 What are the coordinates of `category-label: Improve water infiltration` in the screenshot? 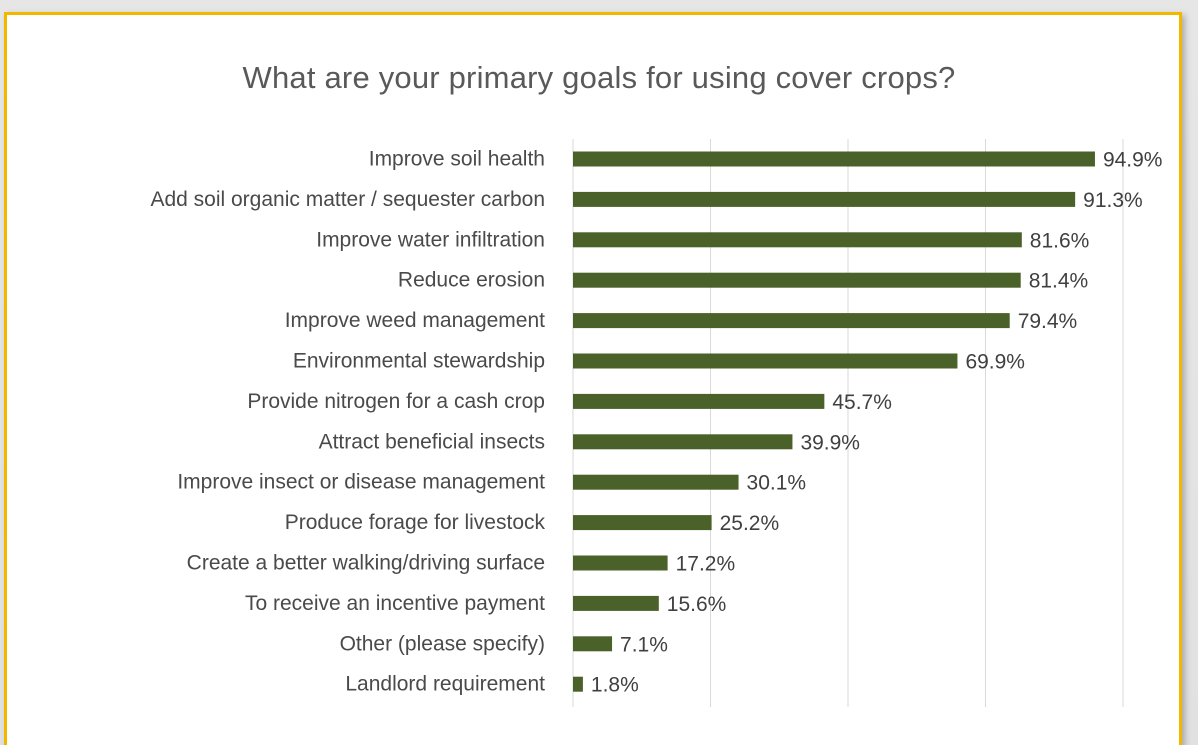 It's located at (430, 239).